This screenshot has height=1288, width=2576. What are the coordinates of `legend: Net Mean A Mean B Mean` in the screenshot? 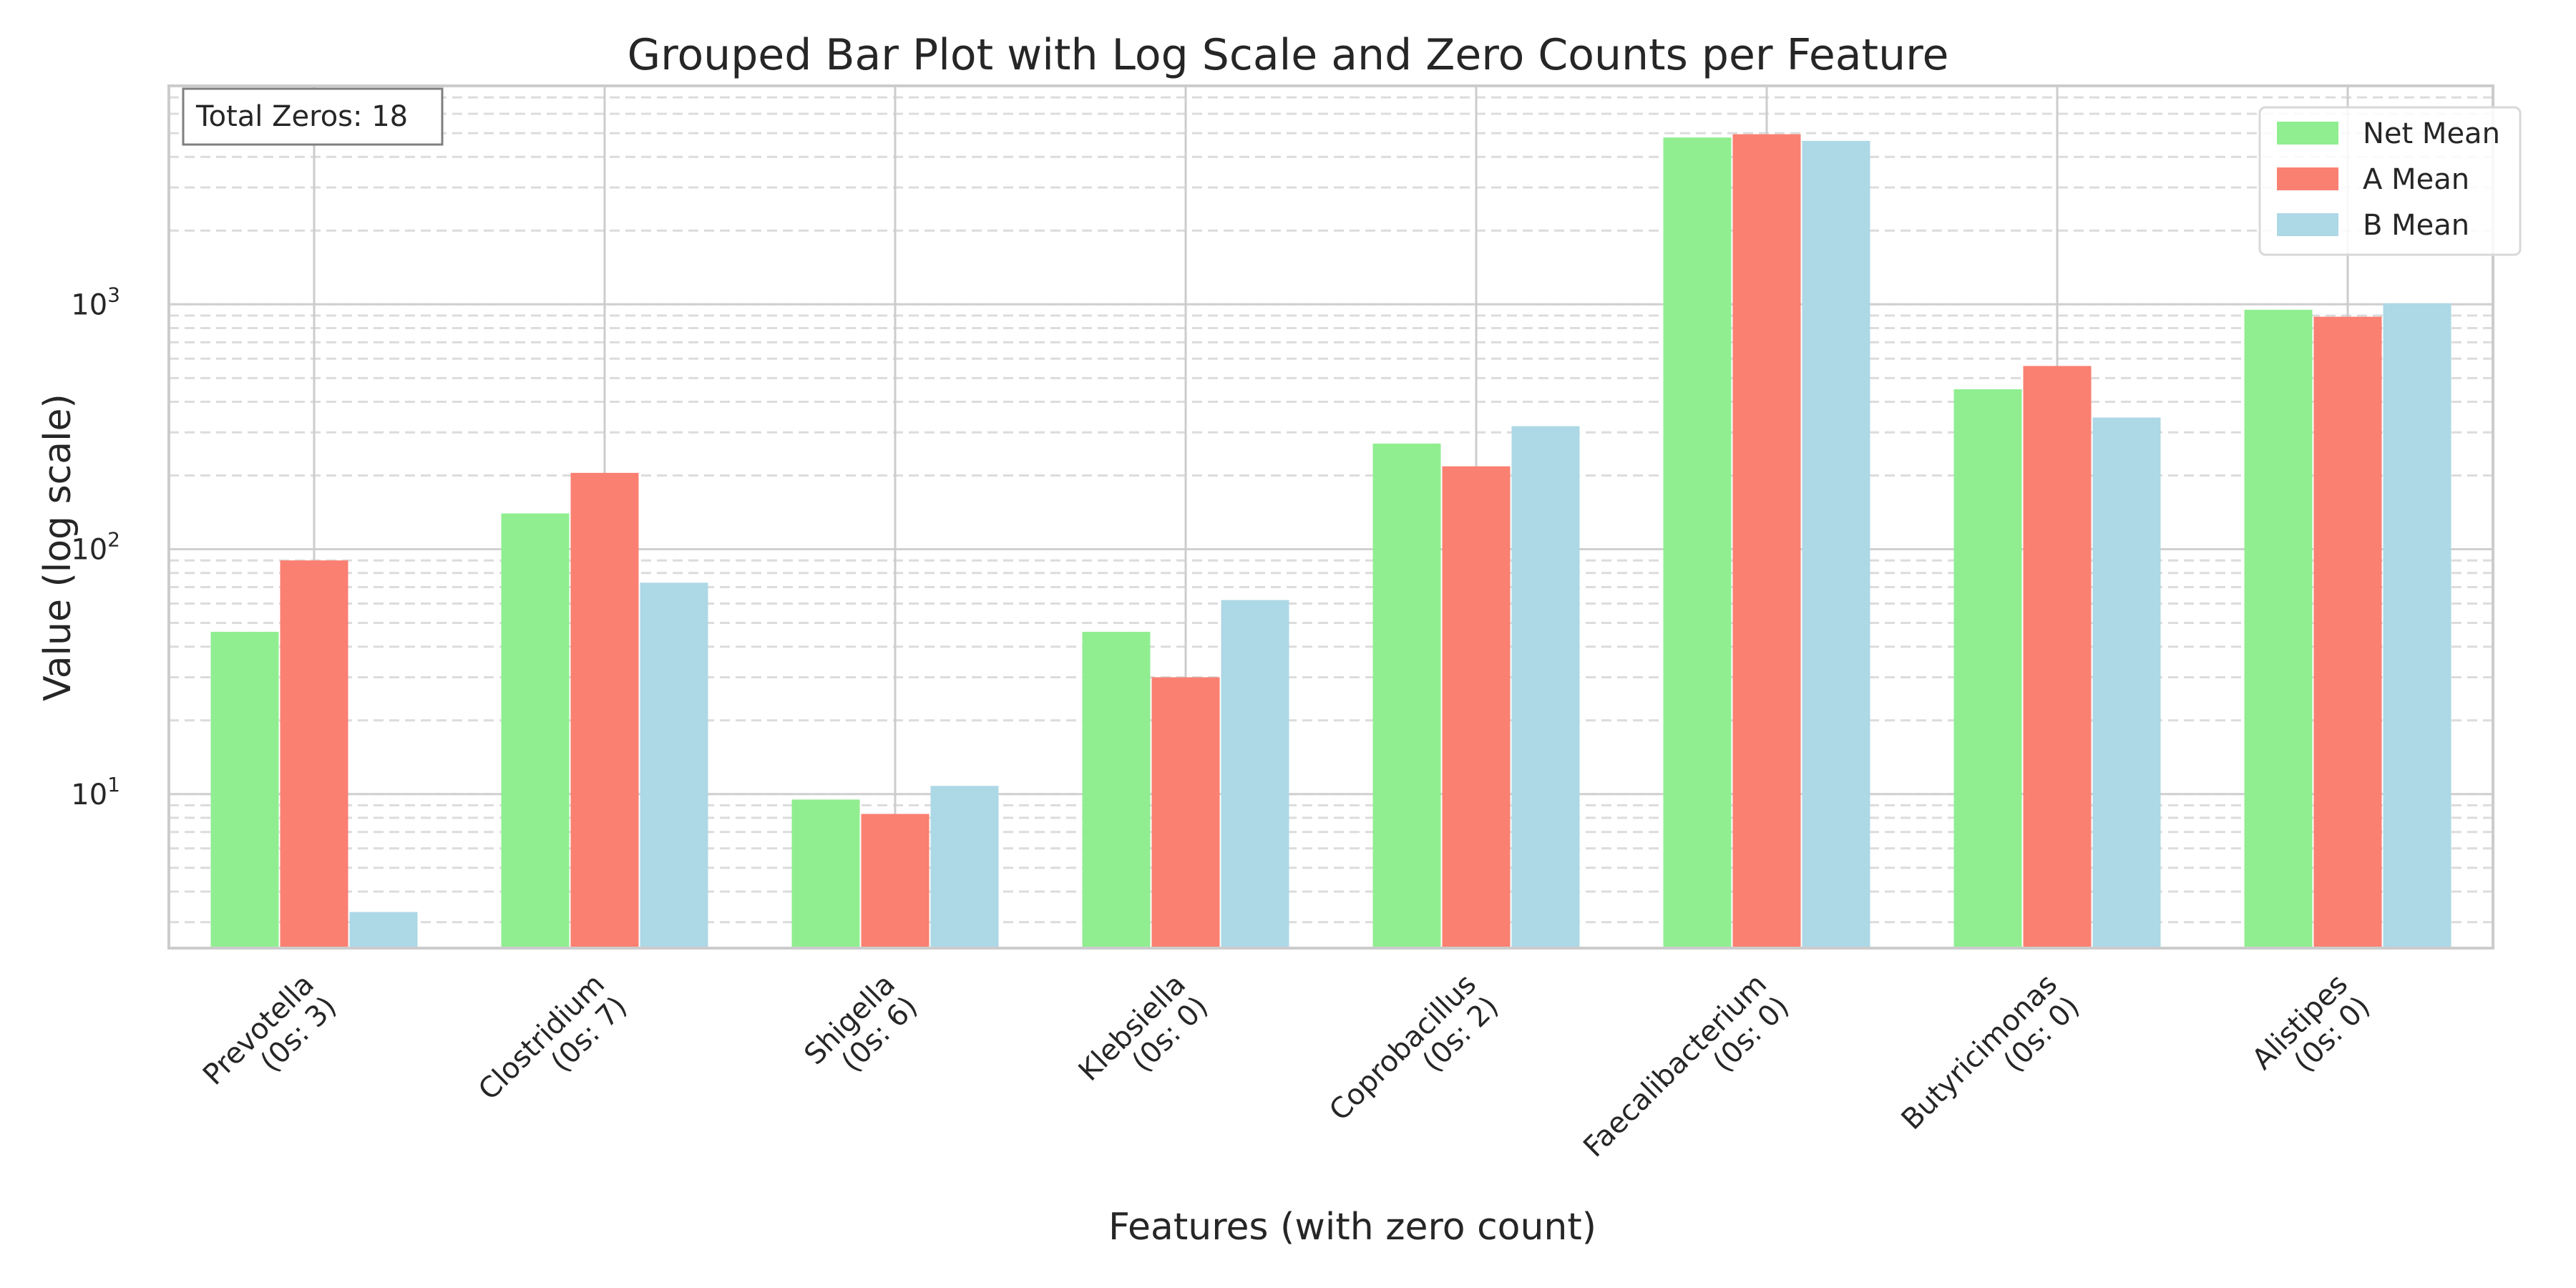 It's located at (2390, 181).